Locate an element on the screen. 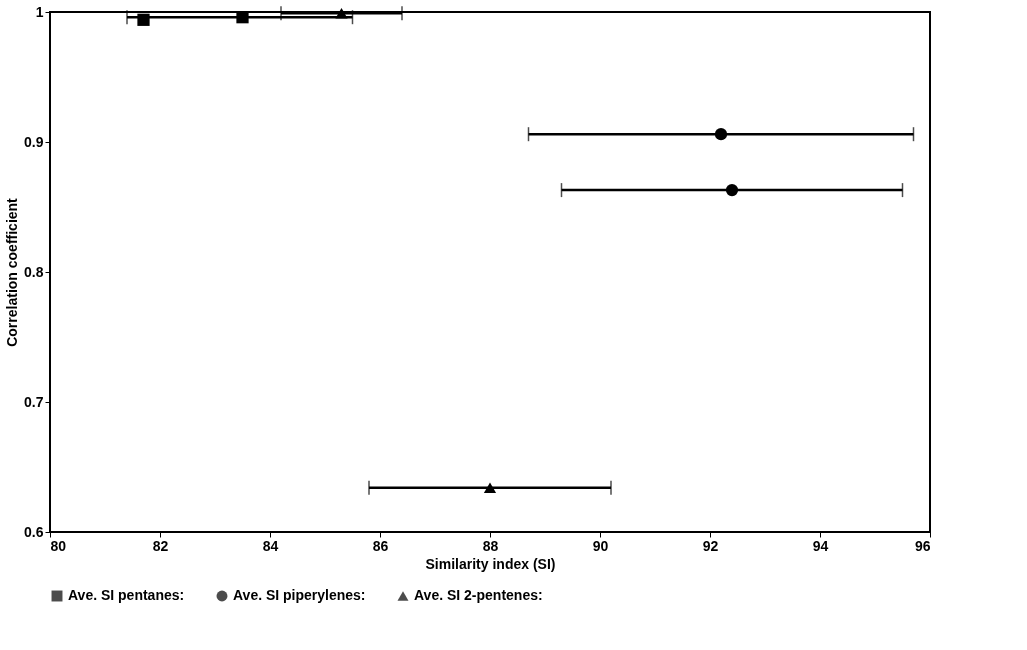 This screenshot has width=1027, height=650. y-tick-label: 1 is located at coordinates (39, 11).